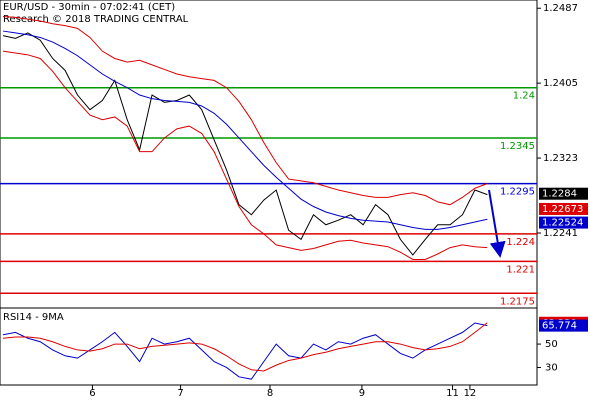 The image size is (590, 400). What do you see at coordinates (520, 242) in the screenshot?
I see `level-label: 1.224` at bounding box center [520, 242].